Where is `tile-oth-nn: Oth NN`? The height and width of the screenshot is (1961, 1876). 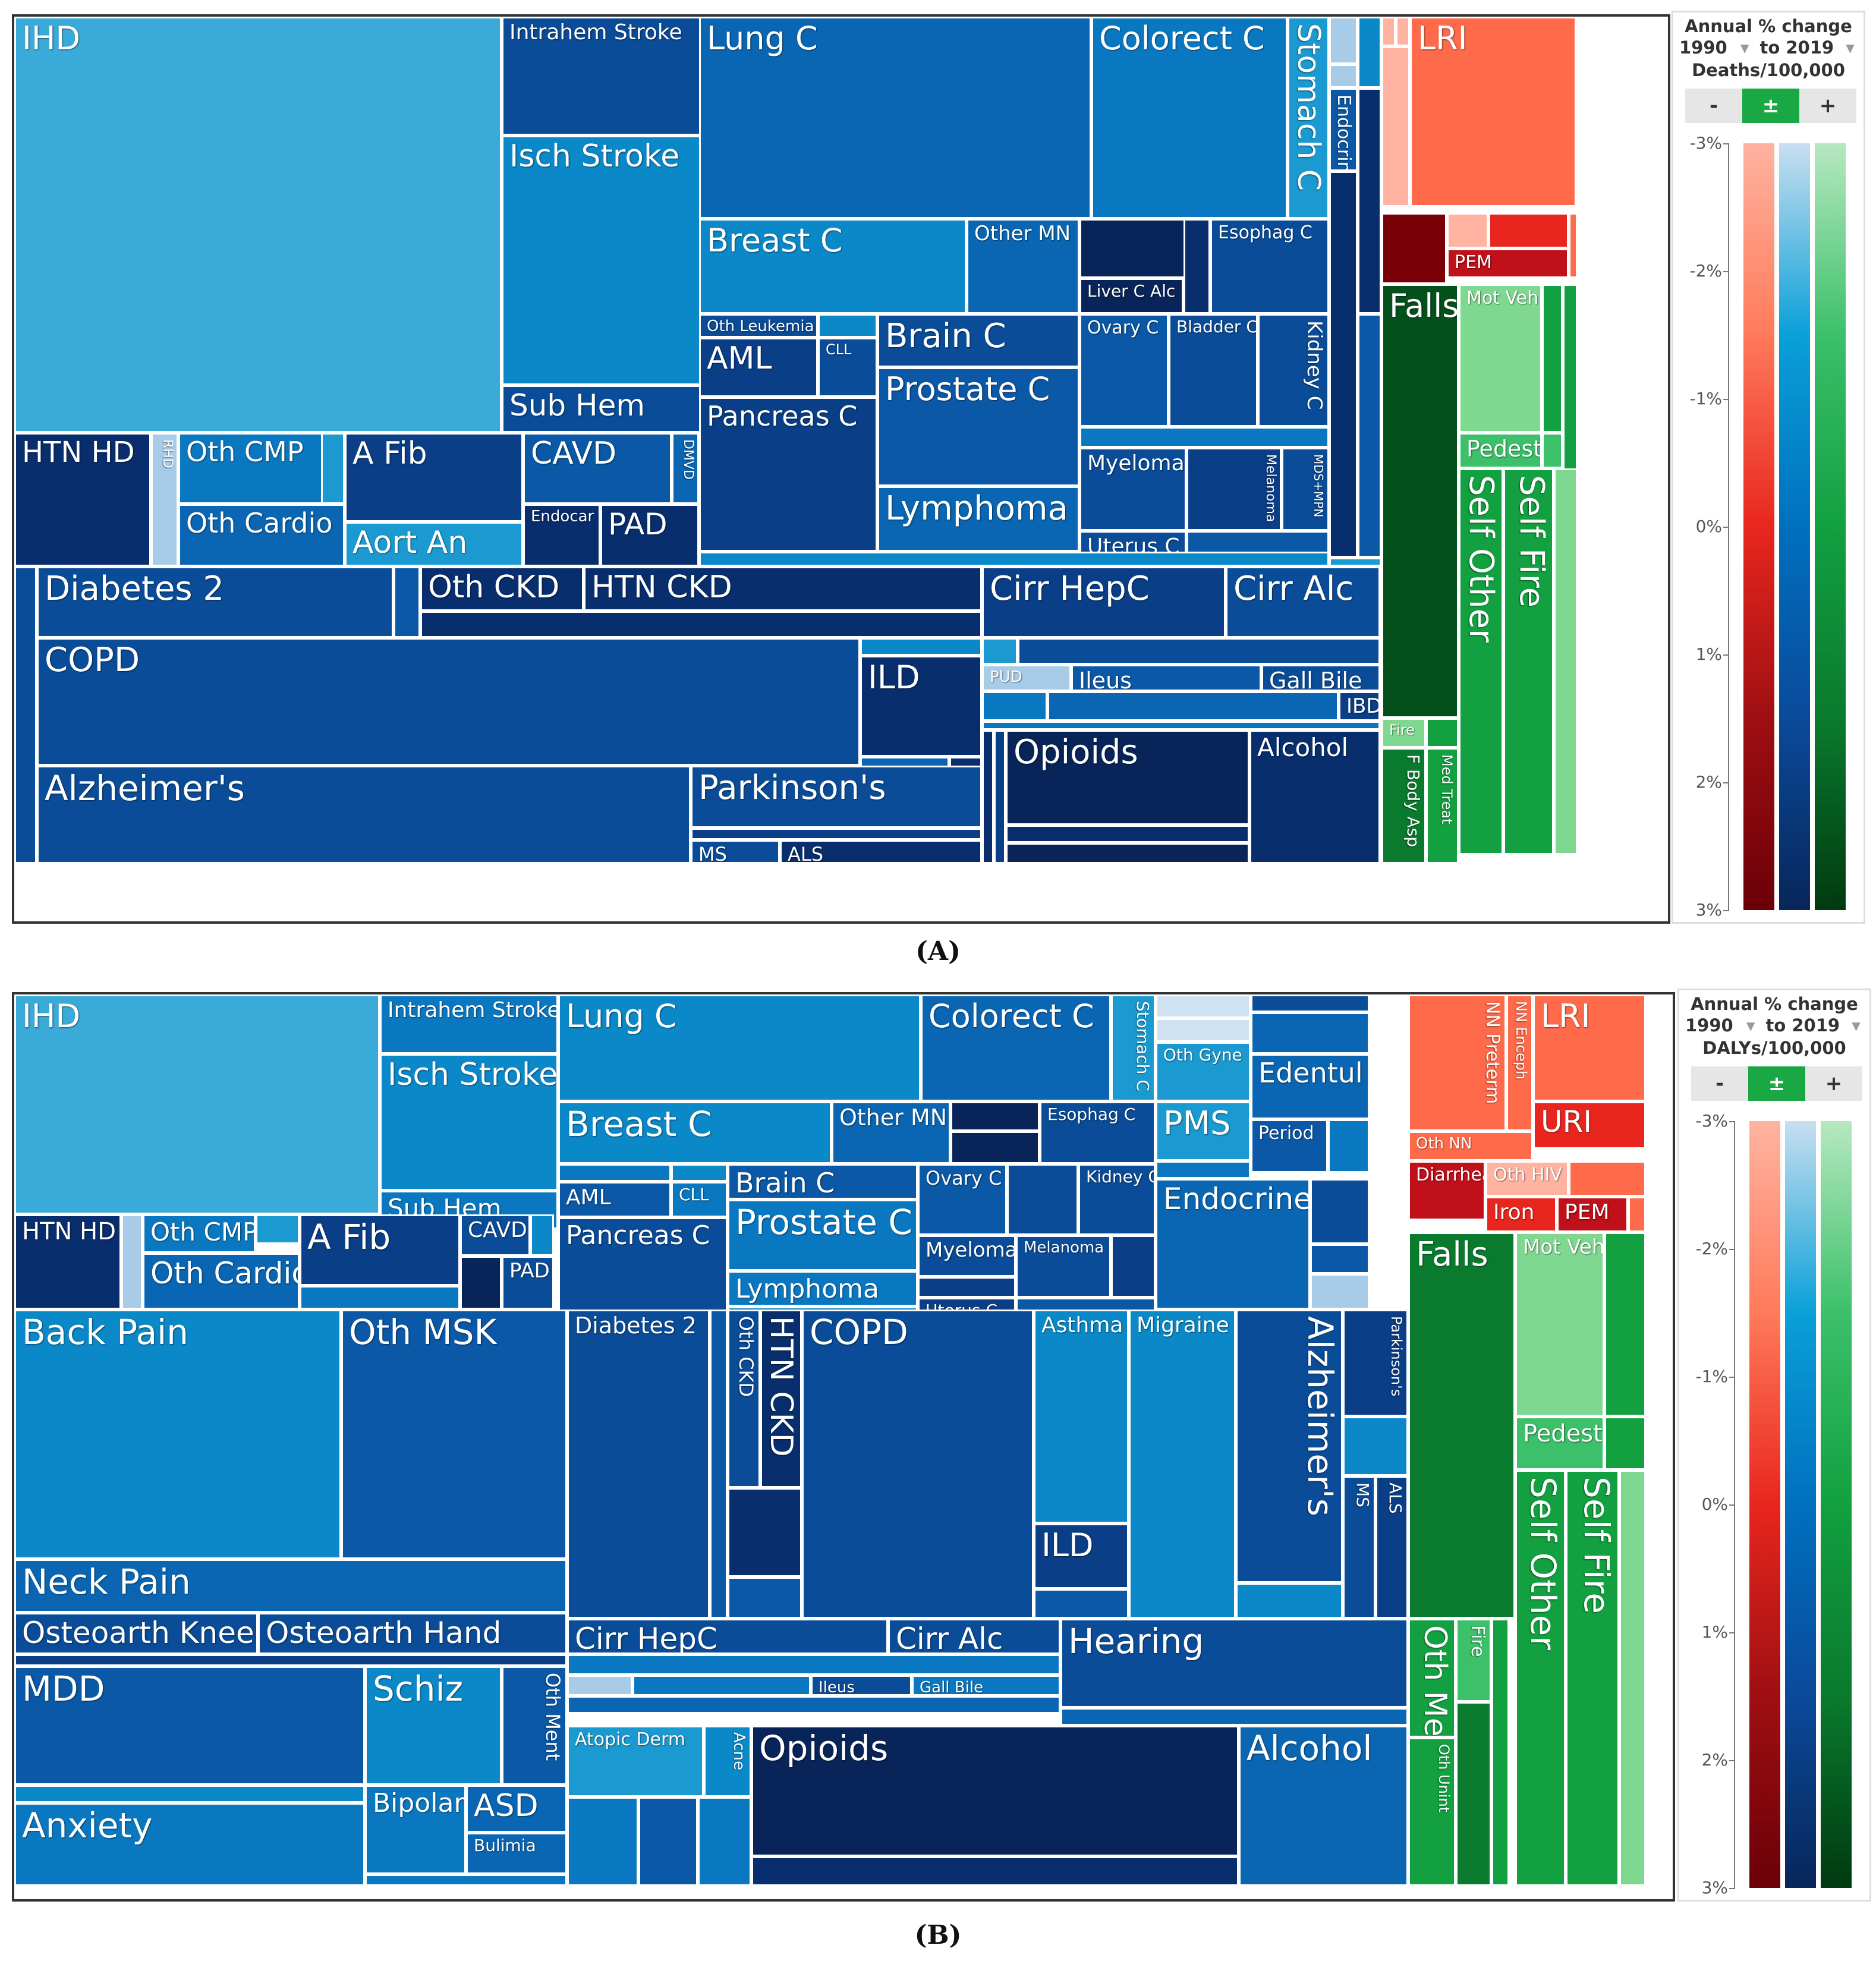 tile-oth-nn: Oth NN is located at coordinates (1471, 1146).